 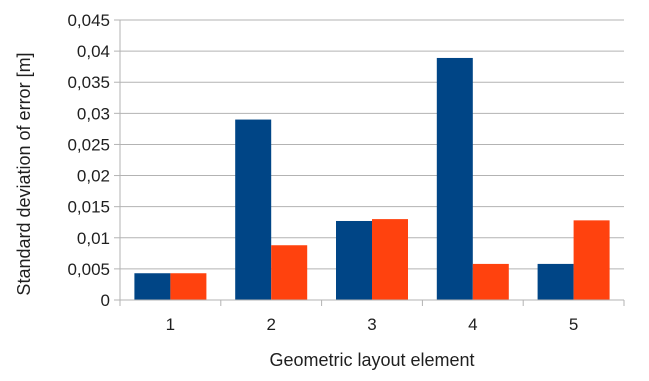 What do you see at coordinates (93, 51) in the screenshot?
I see `y-tick-label: 0,04` at bounding box center [93, 51].